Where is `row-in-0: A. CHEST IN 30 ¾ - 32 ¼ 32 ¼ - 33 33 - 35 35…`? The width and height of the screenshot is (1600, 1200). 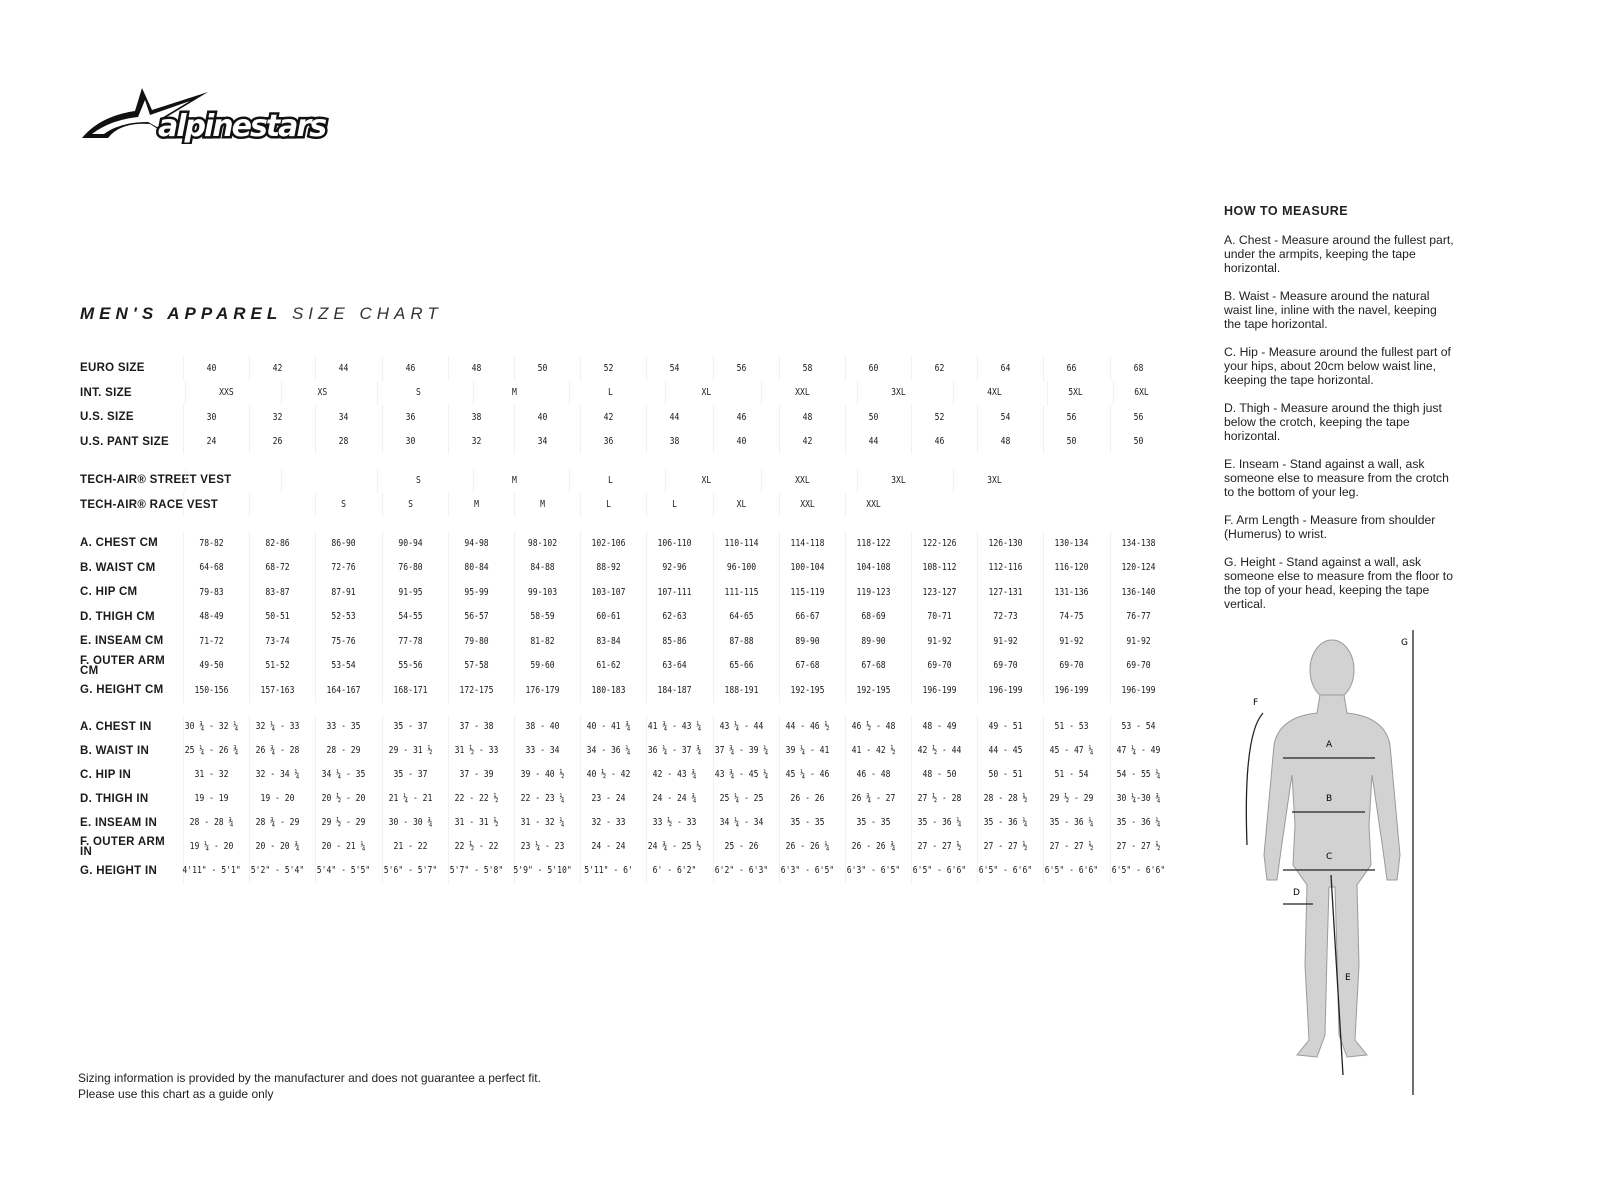
row-in-0: A. CHEST IN 30 ¾ - 32 ¼ 32 ¼ - 33 33 - 35 35… is located at coordinates (626, 726).